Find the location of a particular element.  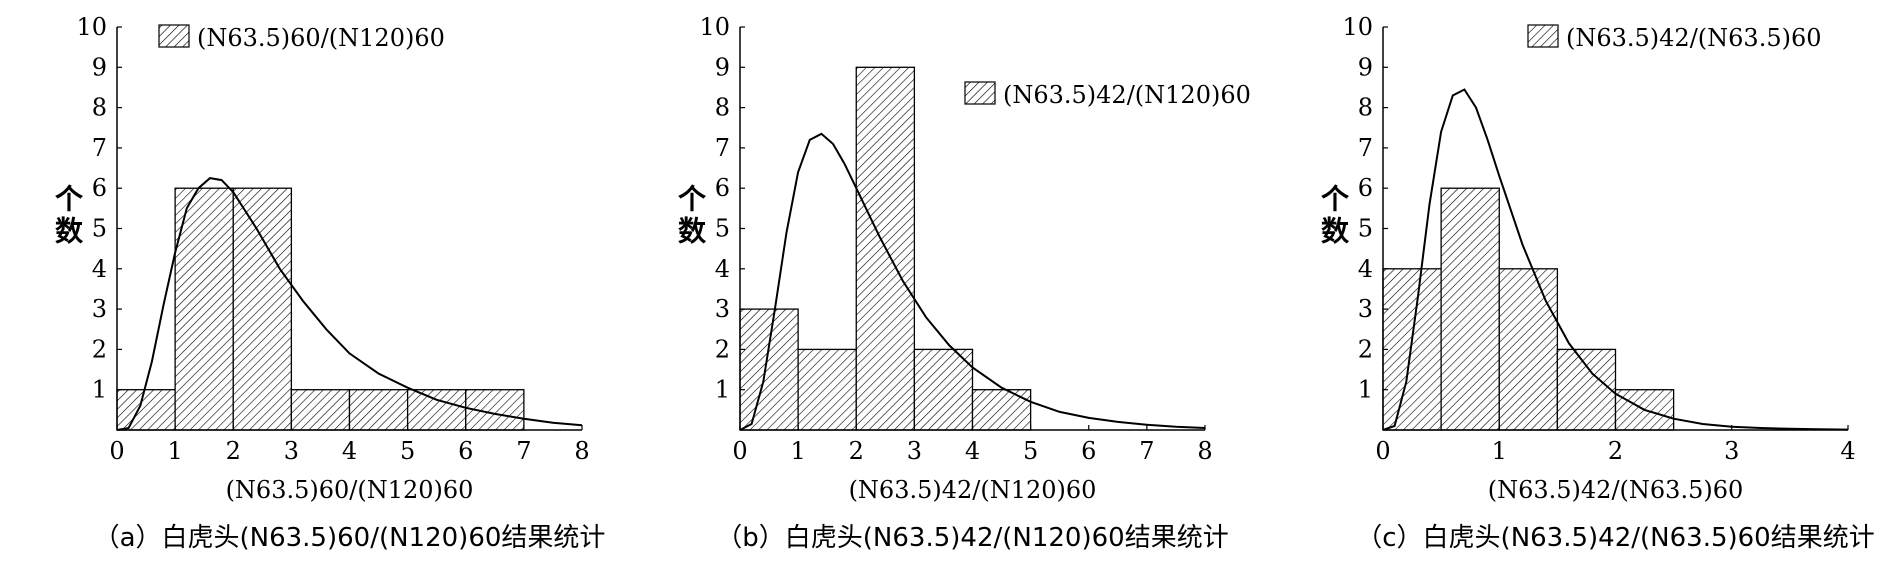

panel-caption: （c）白虎头(N63.5)42/(N63.5)60结果统计 is located at coordinates (1615, 538).